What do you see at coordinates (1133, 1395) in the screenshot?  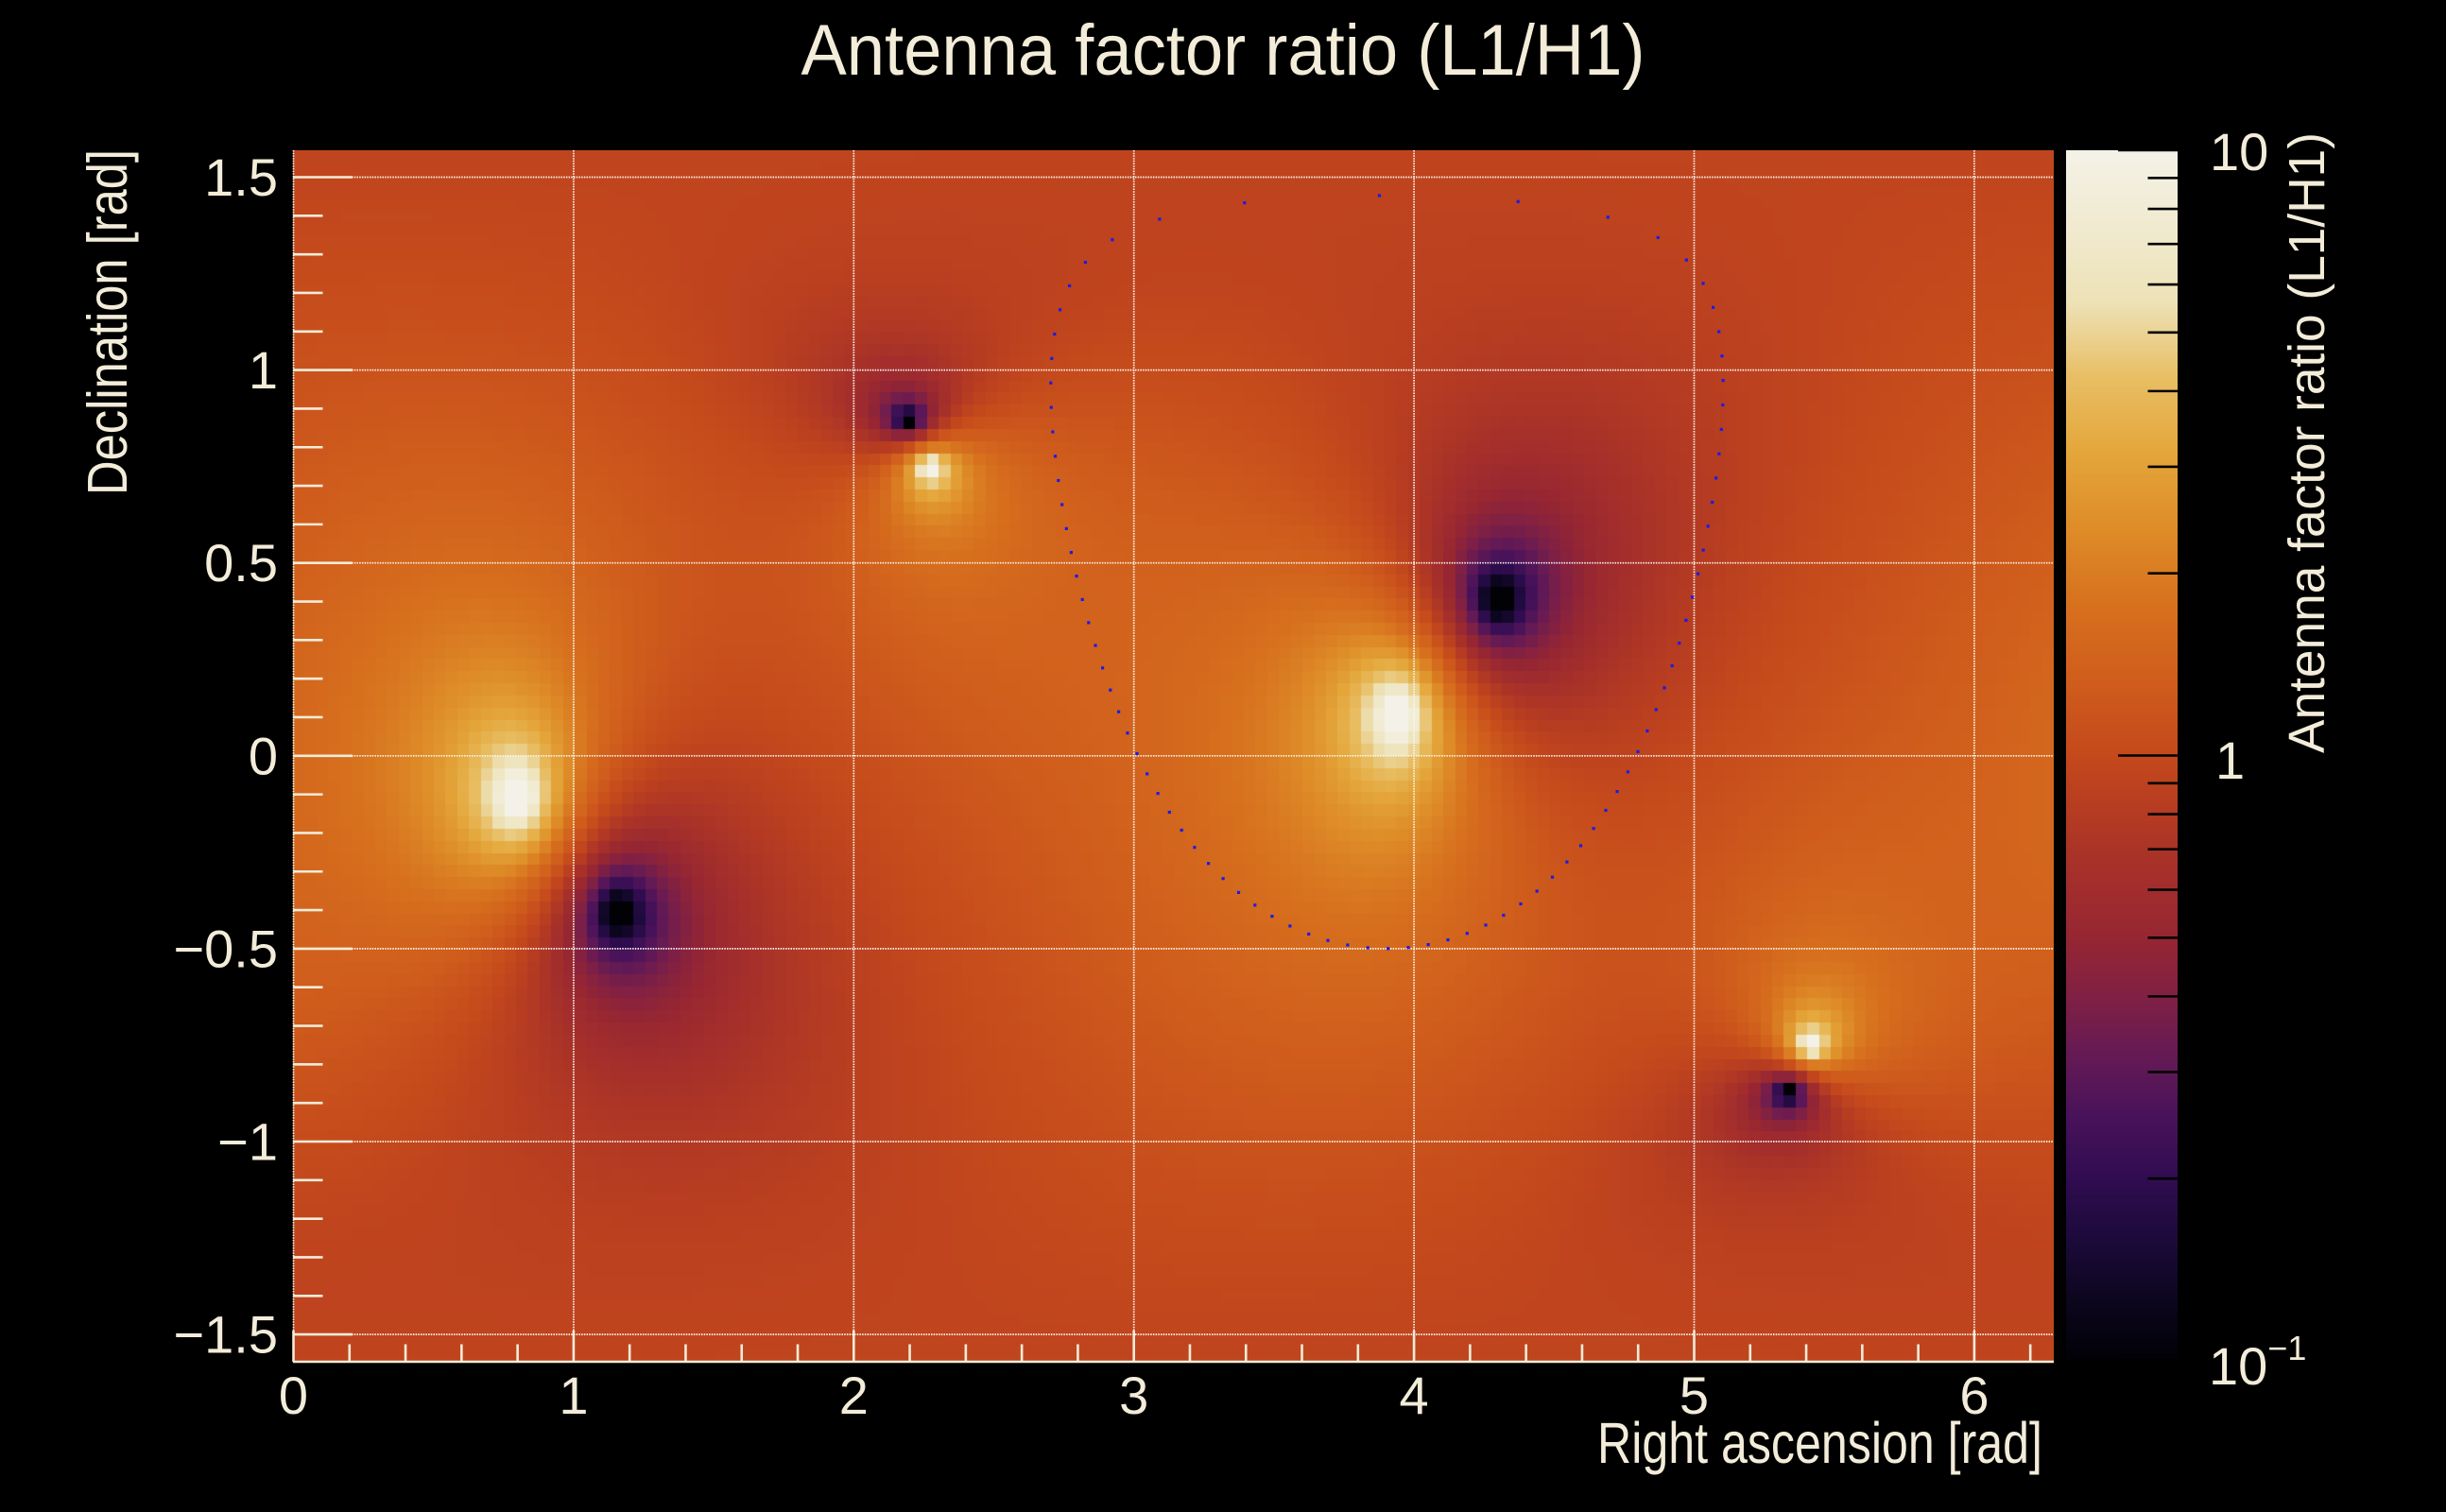 I see `svg-text: 3` at bounding box center [1133, 1395].